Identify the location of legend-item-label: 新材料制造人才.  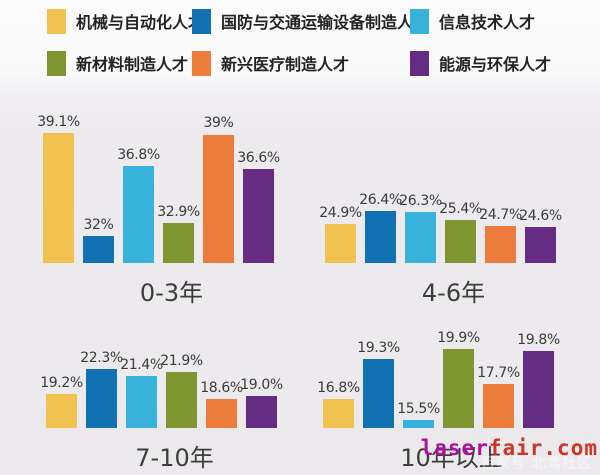
(132, 64).